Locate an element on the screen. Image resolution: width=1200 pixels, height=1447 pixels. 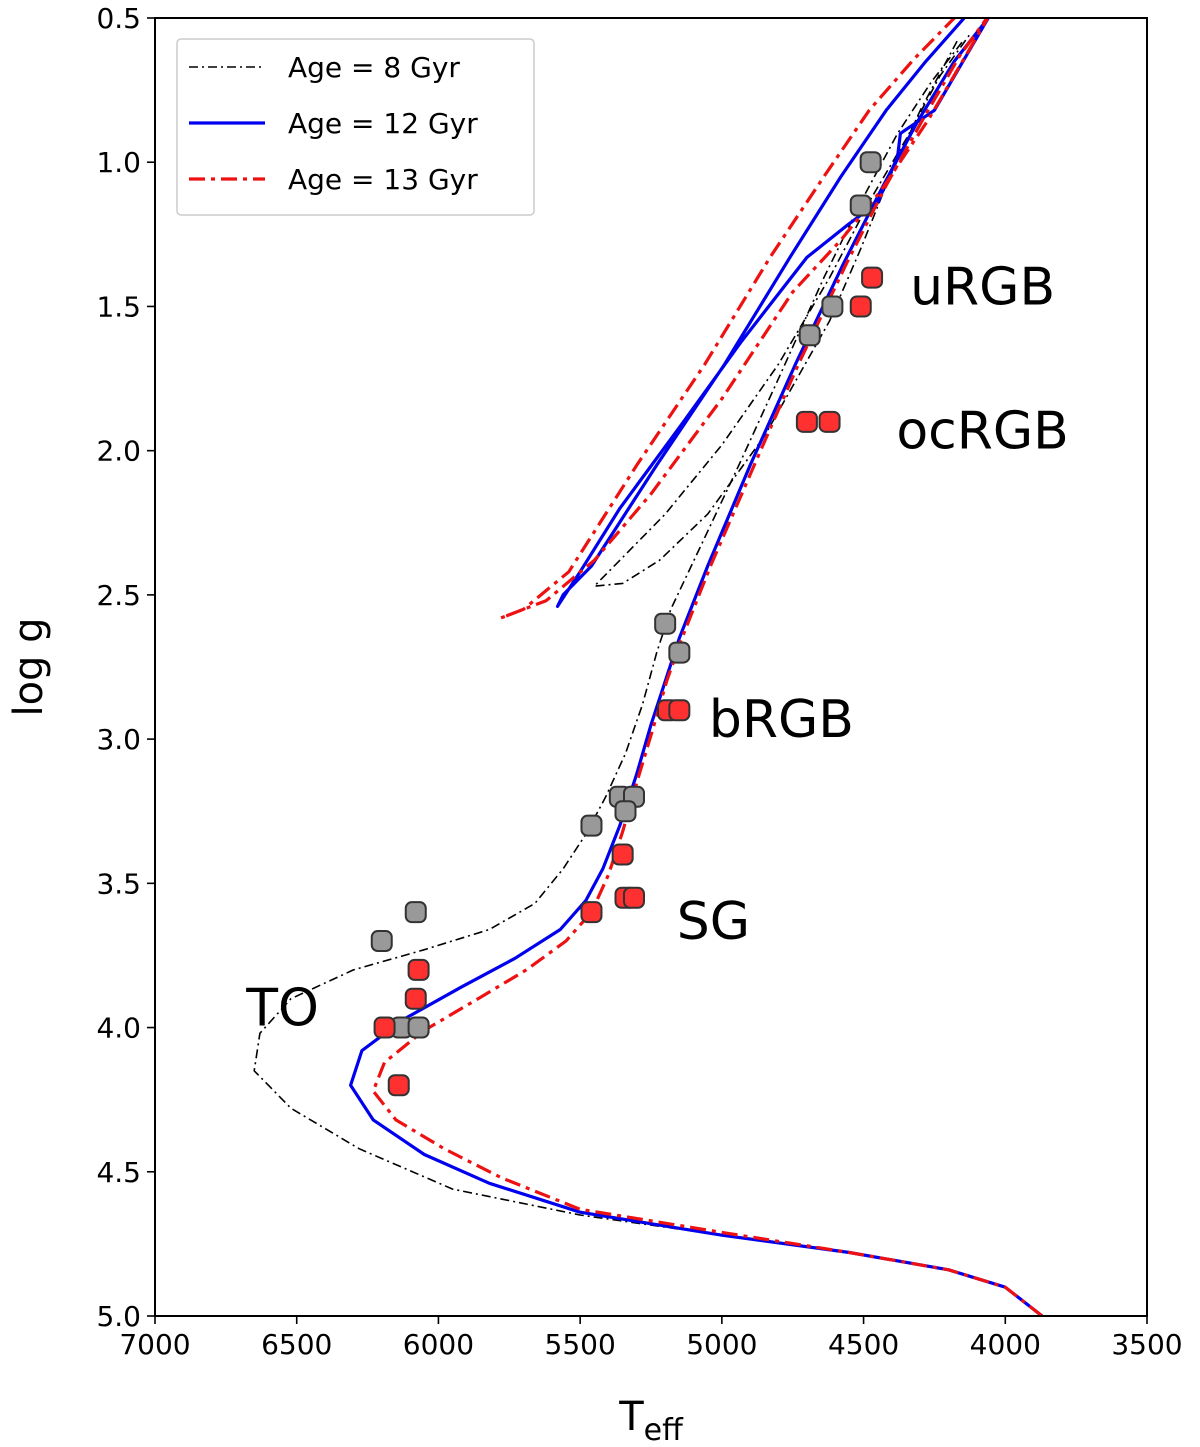
legend: Age = 8 Gyr Age = 12 Gyr Age = 13 Gyr is located at coordinates (355, 127).